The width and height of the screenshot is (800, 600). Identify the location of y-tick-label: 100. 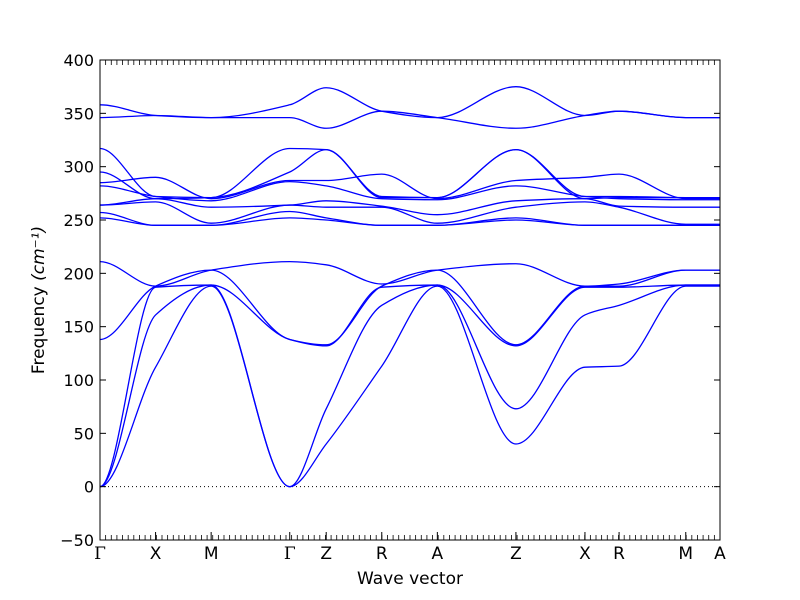
(78, 380).